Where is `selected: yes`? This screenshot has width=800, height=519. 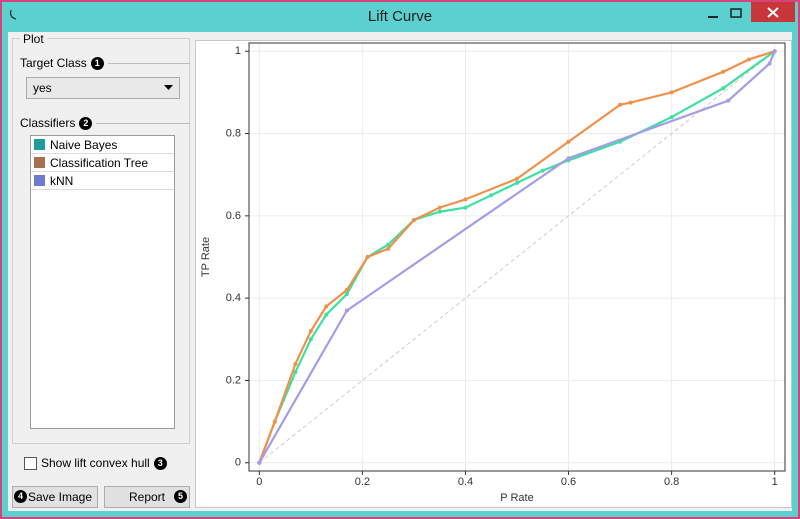 selected: yes is located at coordinates (42, 88).